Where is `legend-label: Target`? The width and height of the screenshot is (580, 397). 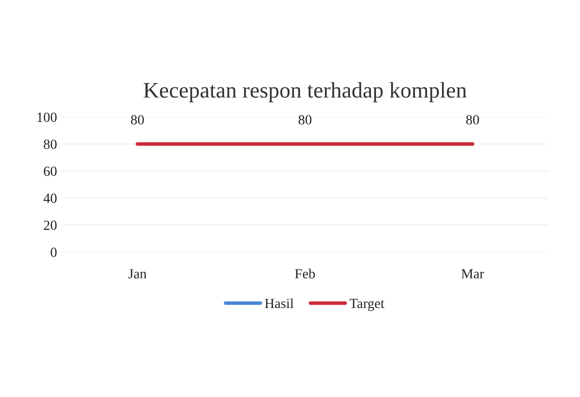 legend-label: Target is located at coordinates (367, 304).